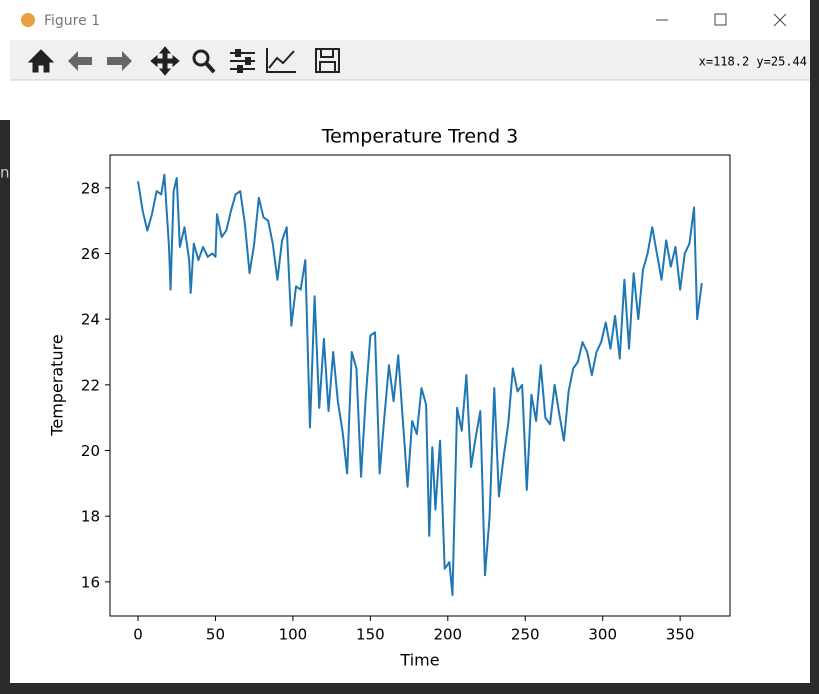 Image resolution: width=819 pixels, height=694 pixels. I want to click on left-edge, so click(5, 401).